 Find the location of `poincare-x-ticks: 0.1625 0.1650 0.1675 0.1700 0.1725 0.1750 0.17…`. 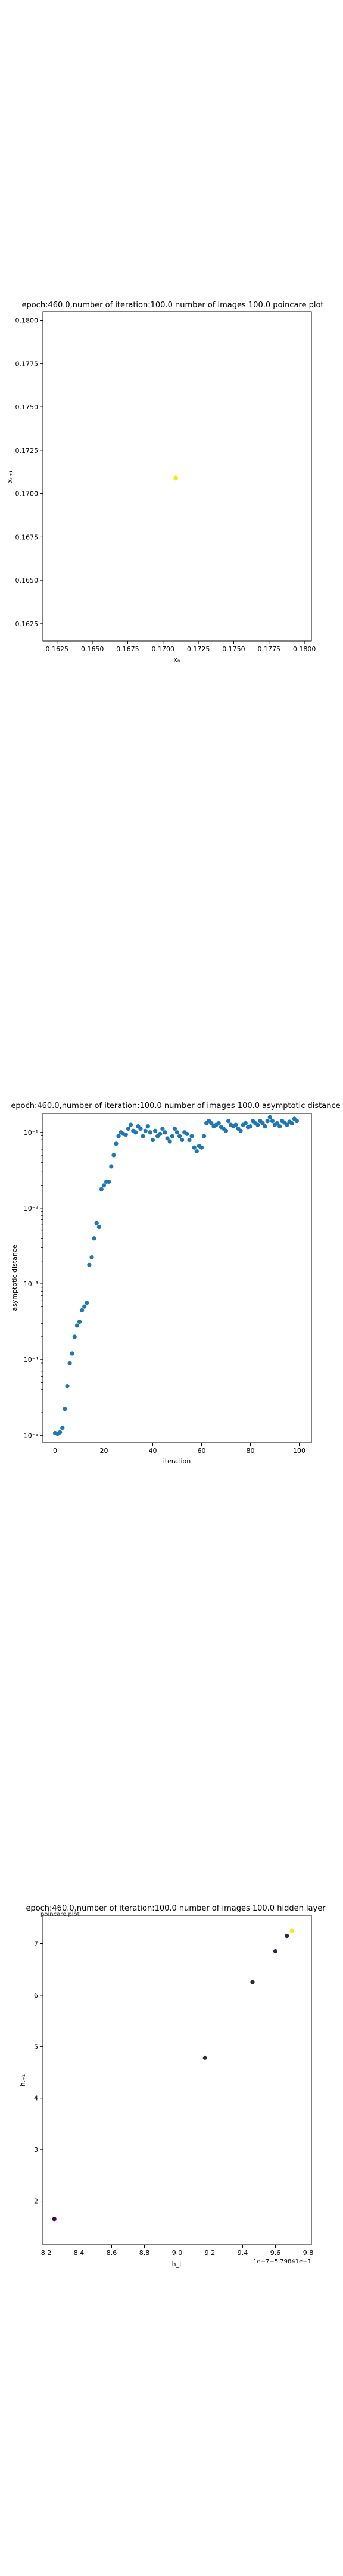

poincare-x-ticks: 0.1625 0.1650 0.1675 0.1700 0.1725 0.1750 0.17… is located at coordinates (180, 647).